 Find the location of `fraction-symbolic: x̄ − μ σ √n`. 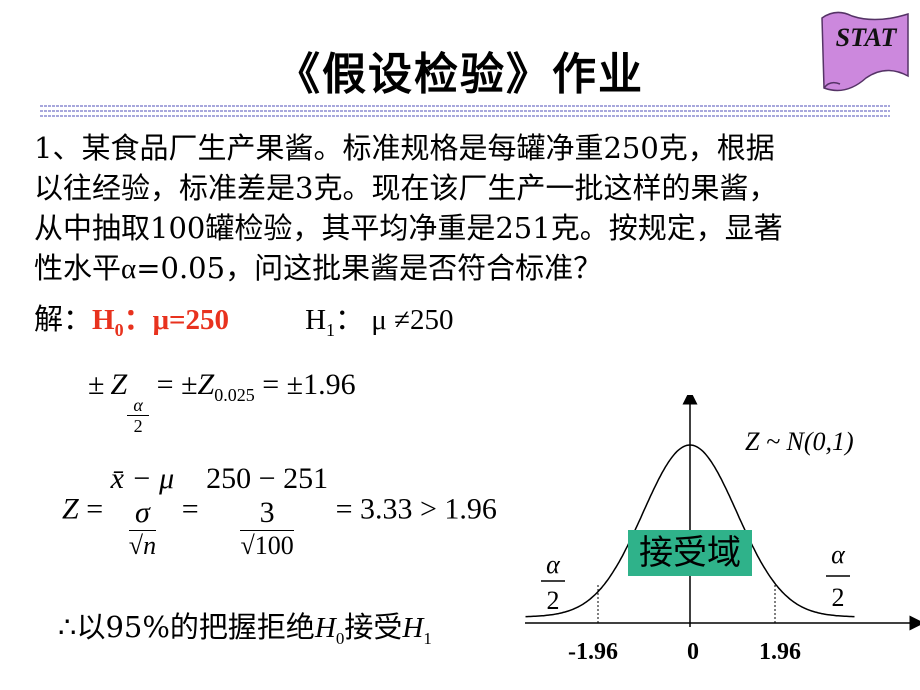

fraction-symbolic: x̄ − μ σ √n is located at coordinates (142, 511).